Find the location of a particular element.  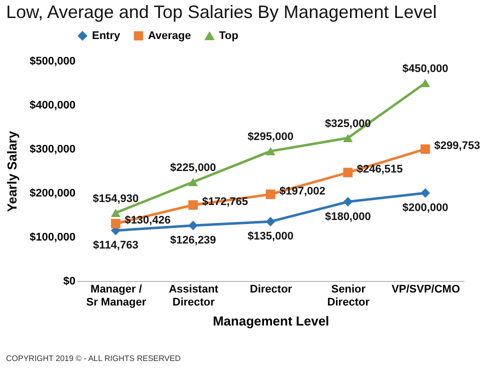

data-label: $126,239 is located at coordinates (193, 240).